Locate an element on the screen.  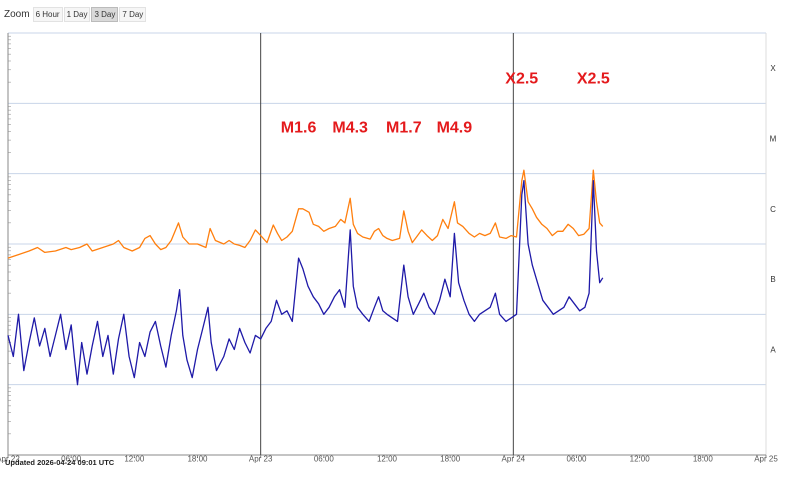
zoom-3-day-button: 3 Day is located at coordinates (105, 14).